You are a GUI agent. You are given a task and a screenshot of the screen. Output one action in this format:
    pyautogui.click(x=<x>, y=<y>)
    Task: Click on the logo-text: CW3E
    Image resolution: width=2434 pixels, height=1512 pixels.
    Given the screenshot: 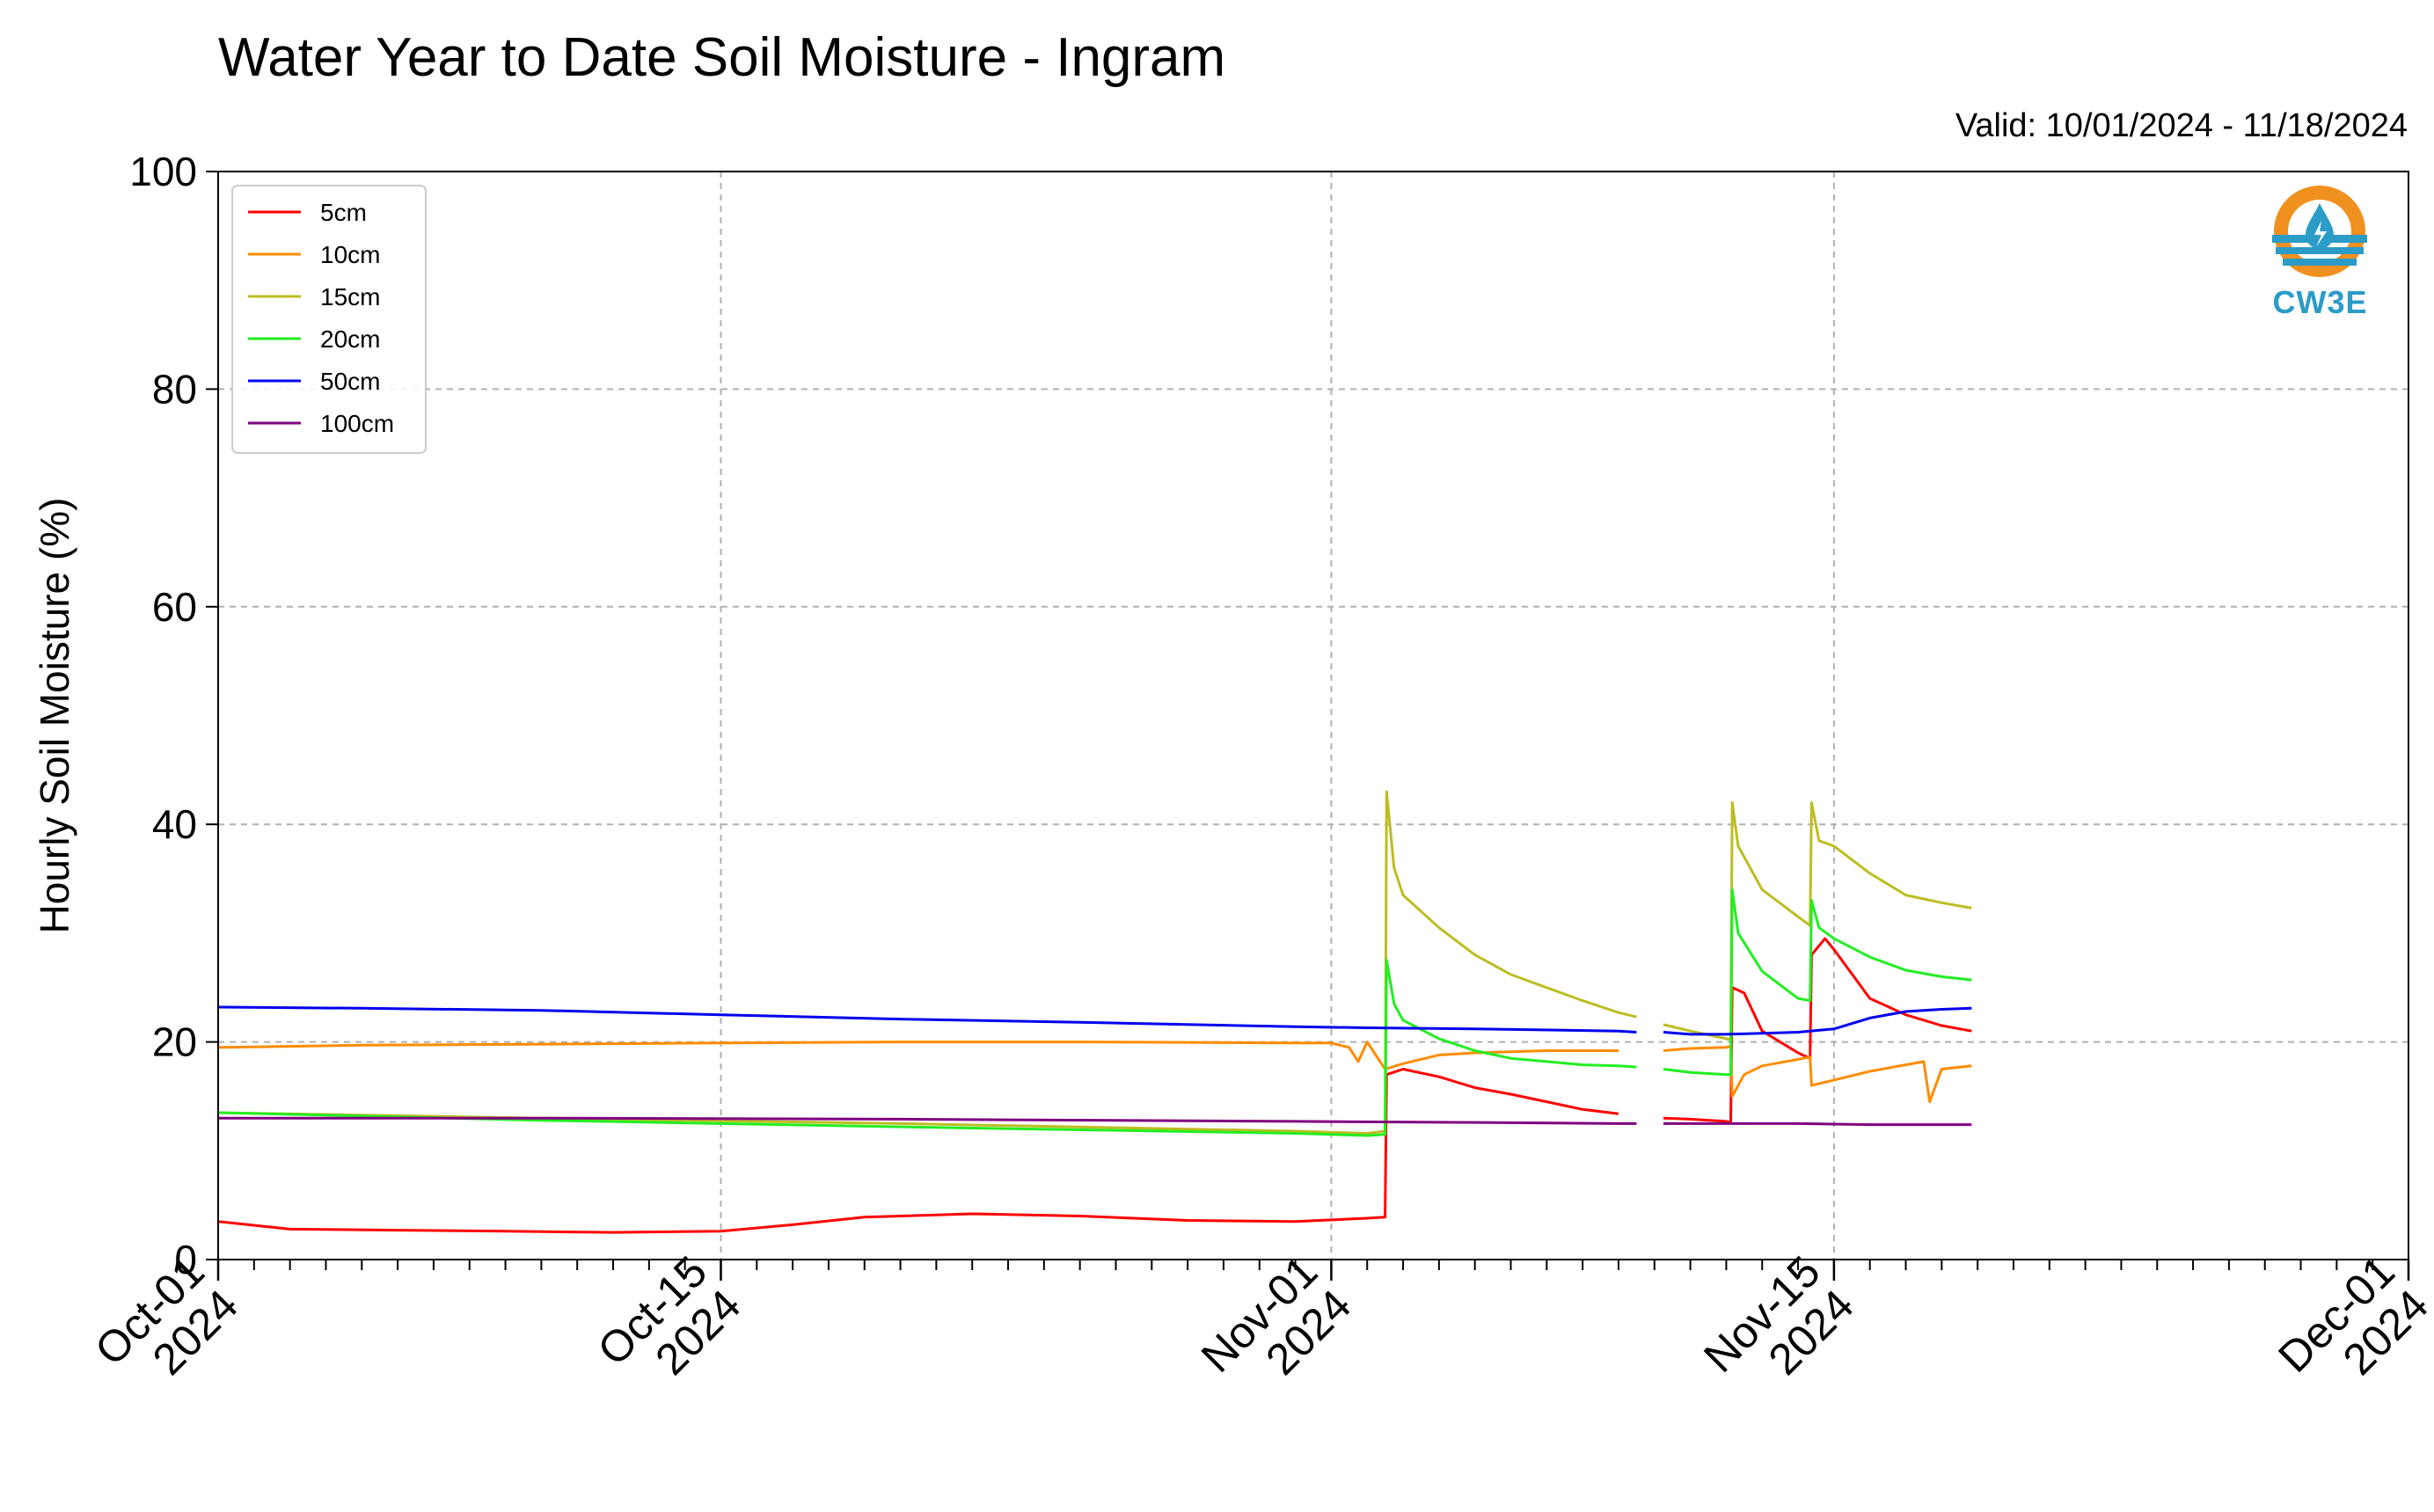 What is the action you would take?
    pyautogui.click(x=2320, y=302)
    